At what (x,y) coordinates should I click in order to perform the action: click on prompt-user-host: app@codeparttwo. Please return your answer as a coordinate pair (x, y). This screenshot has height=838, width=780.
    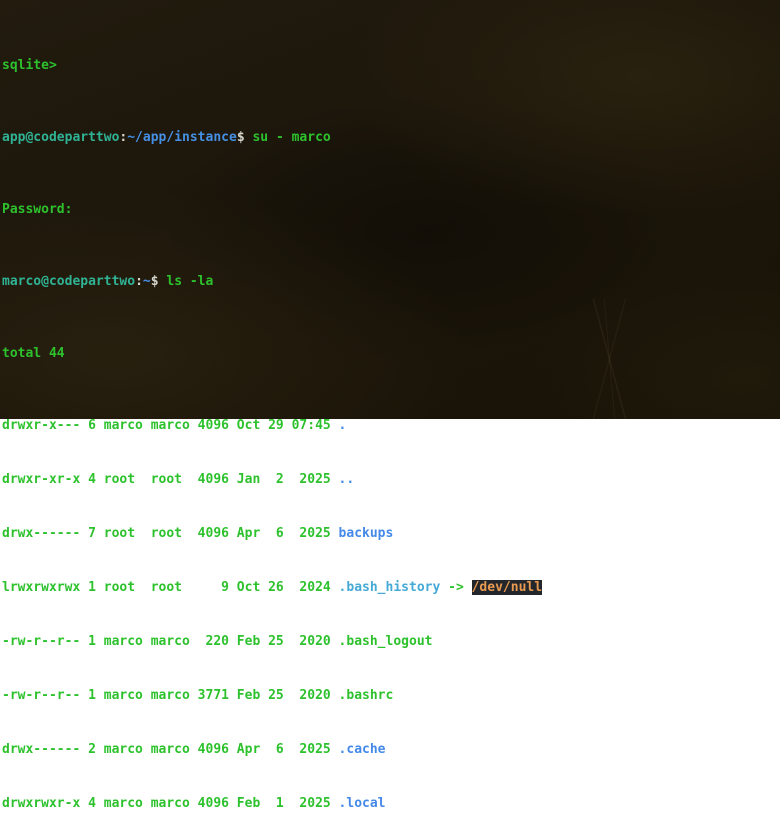
    Looking at the image, I should click on (61, 137).